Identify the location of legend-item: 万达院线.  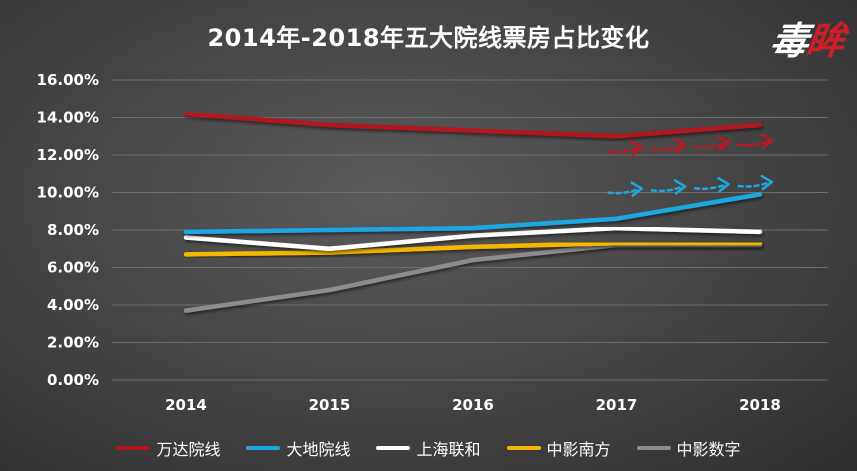
(168, 448).